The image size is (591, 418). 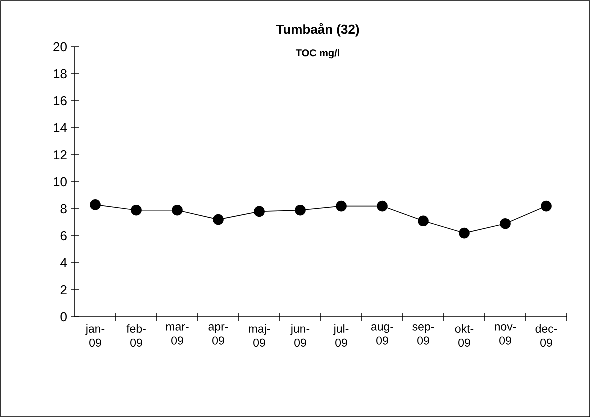 I want to click on x-tick-label: mar-09, so click(x=177, y=334).